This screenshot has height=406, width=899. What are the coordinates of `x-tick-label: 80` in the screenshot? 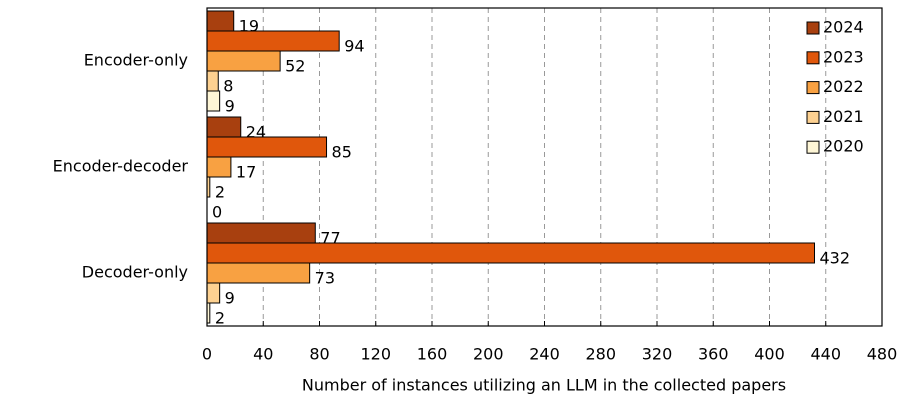 It's located at (319, 354).